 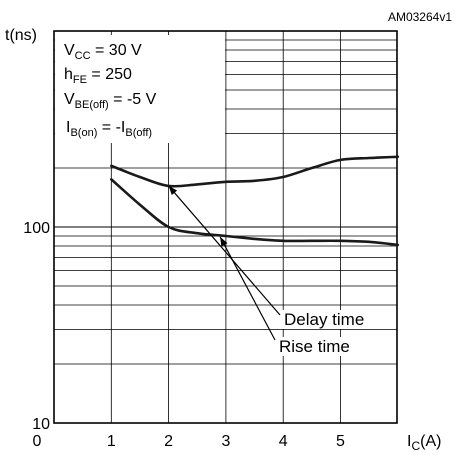 What do you see at coordinates (189, 441) in the screenshot?
I see `x-tick-labels: 0 1 2 3 4 5` at bounding box center [189, 441].